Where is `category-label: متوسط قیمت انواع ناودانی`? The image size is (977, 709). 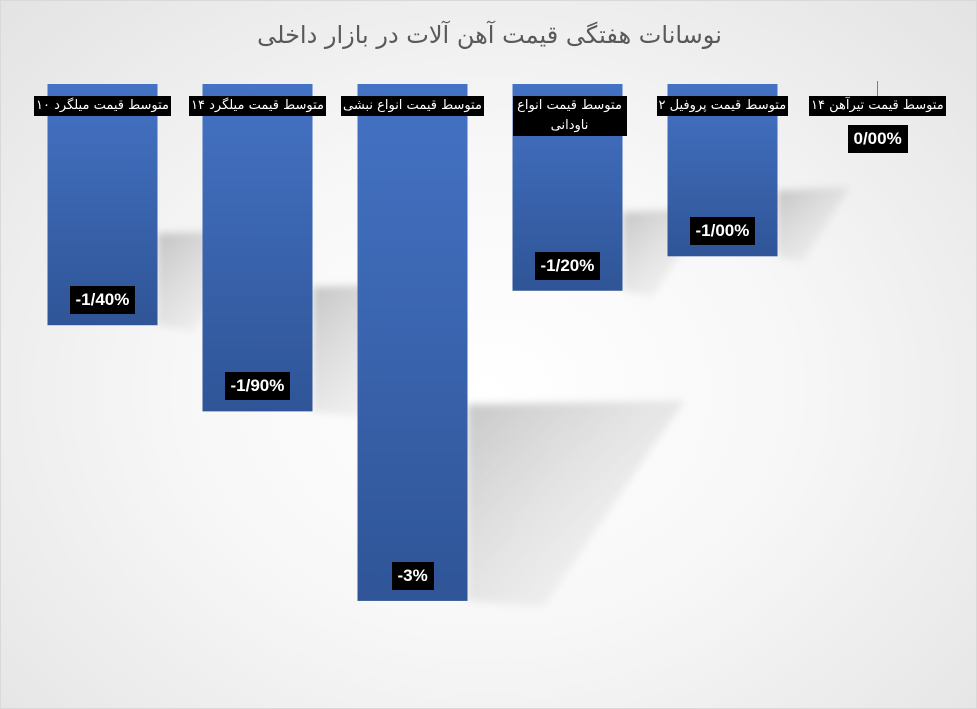
category-label: متوسط قیمت انواع ناودانی is located at coordinates (569, 116).